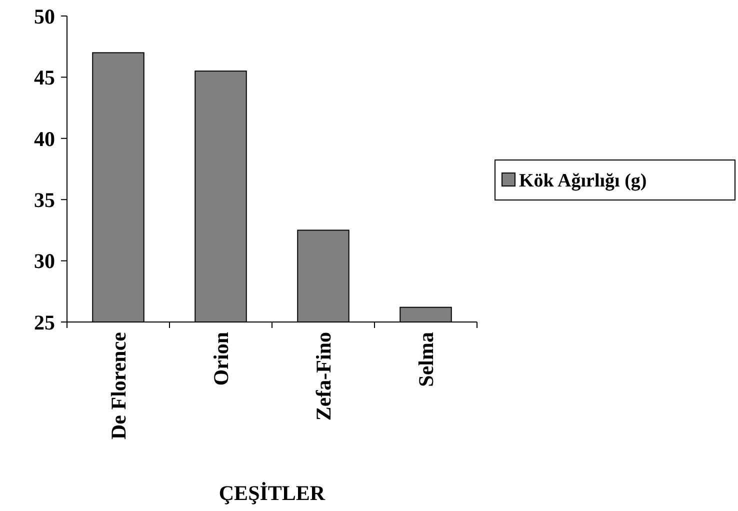 The width and height of the screenshot is (738, 511). Describe the element at coordinates (583, 181) in the screenshot. I see `legend-label: Kök Ağırlığı (g)` at that location.